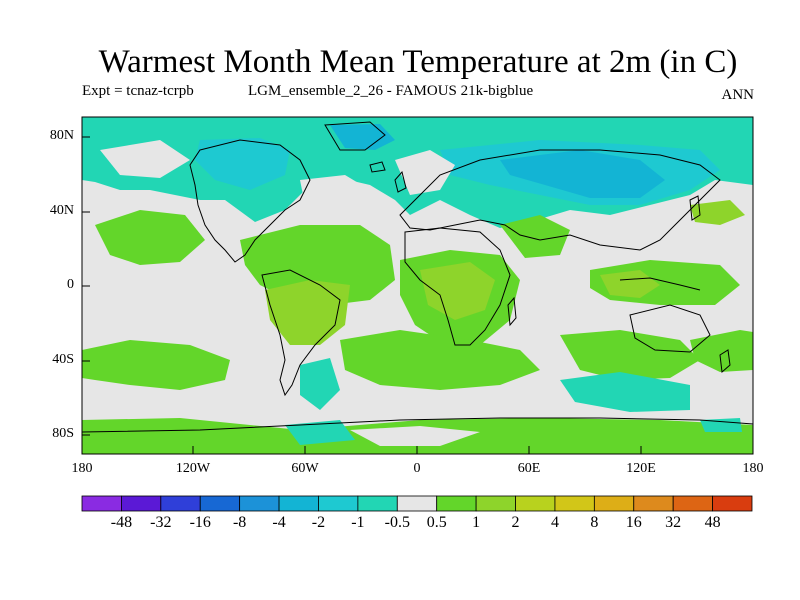 This screenshot has height=600, width=800. Describe the element at coordinates (440, 360) in the screenshot. I see `warming-band-south-atlantic` at that location.